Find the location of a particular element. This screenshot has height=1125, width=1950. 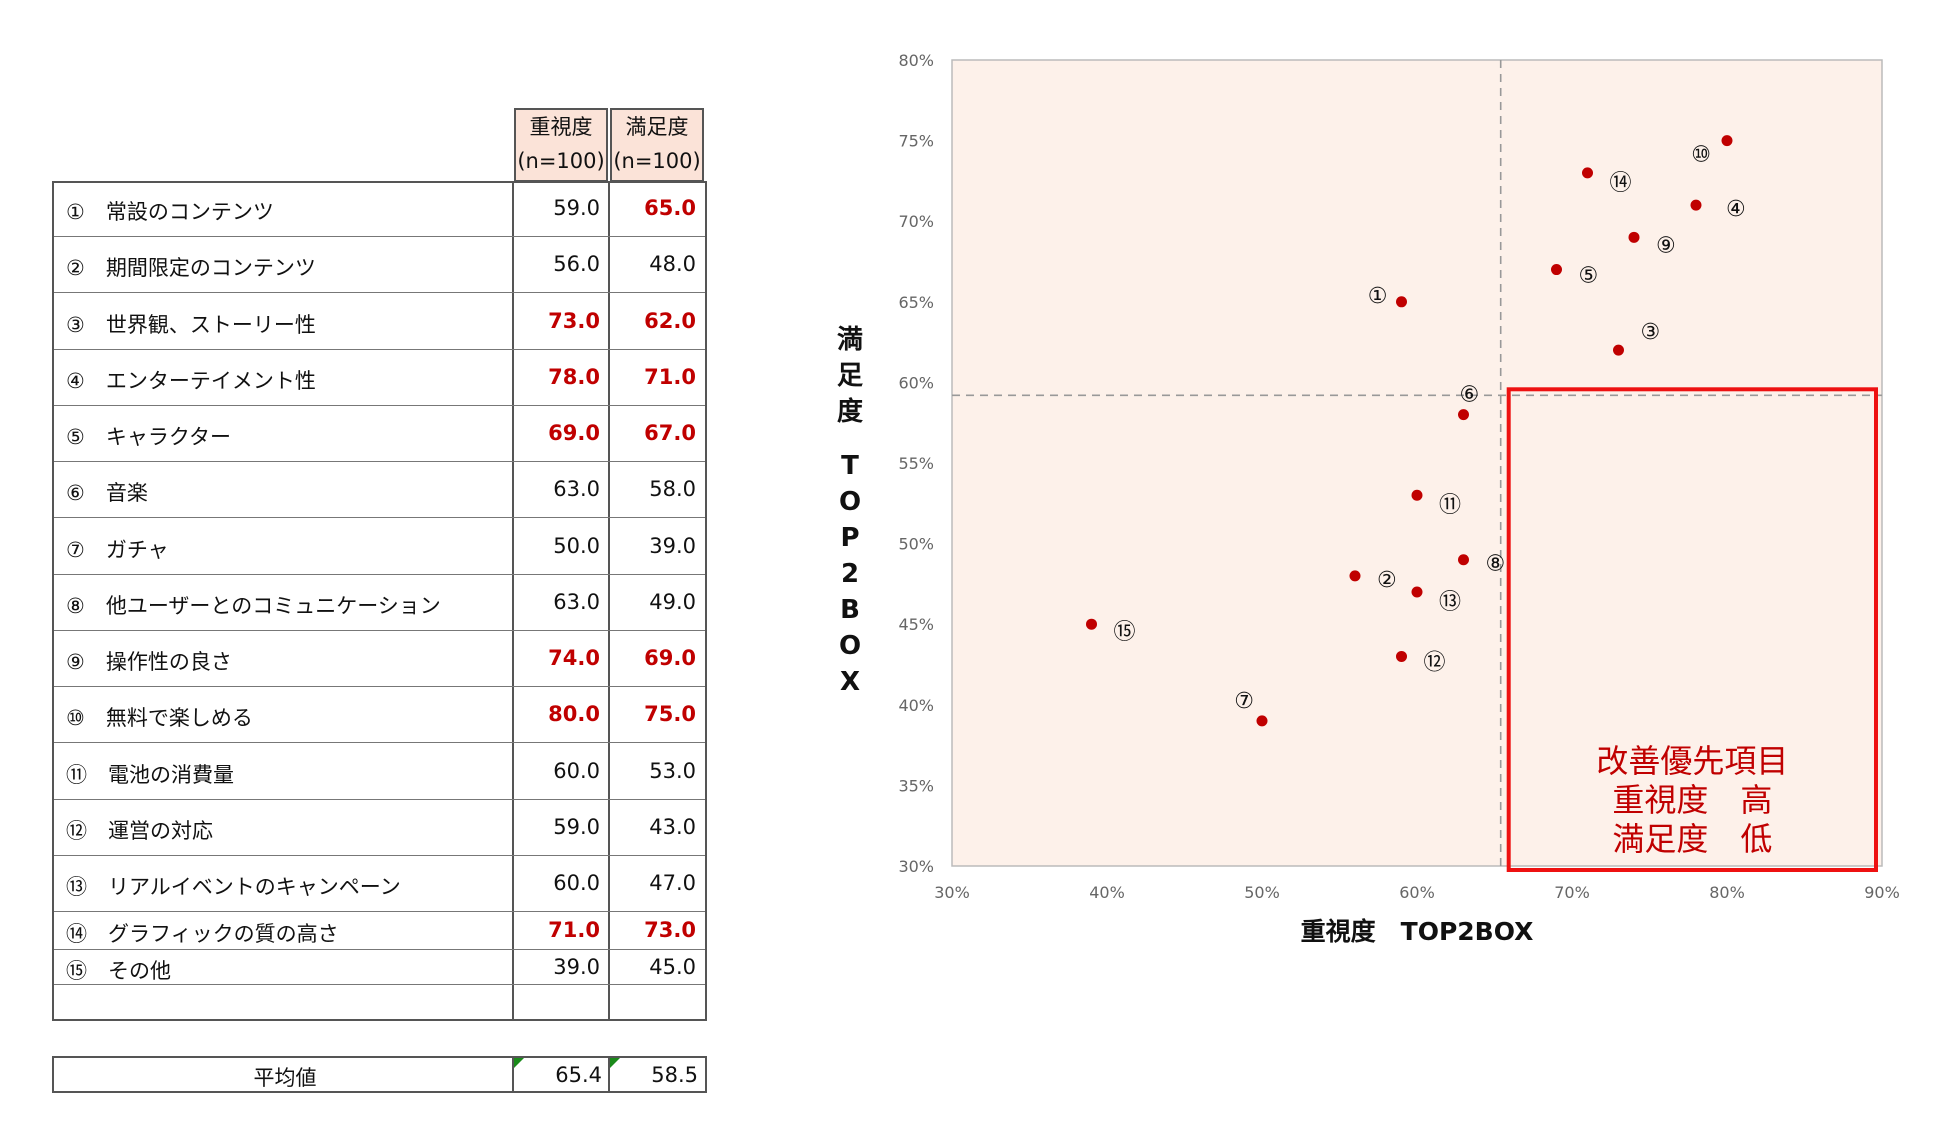

satisfaction-value: 58.0 is located at coordinates (672, 489).